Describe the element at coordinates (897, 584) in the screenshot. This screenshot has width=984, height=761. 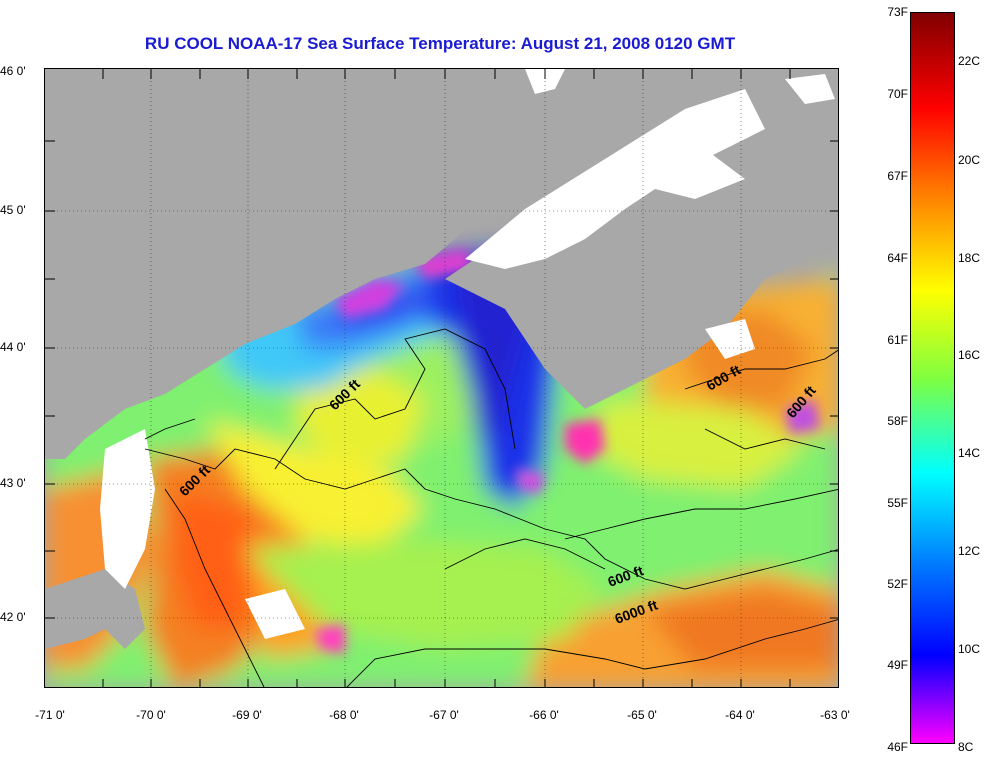
I see `cb-label-52f: 52F` at that location.